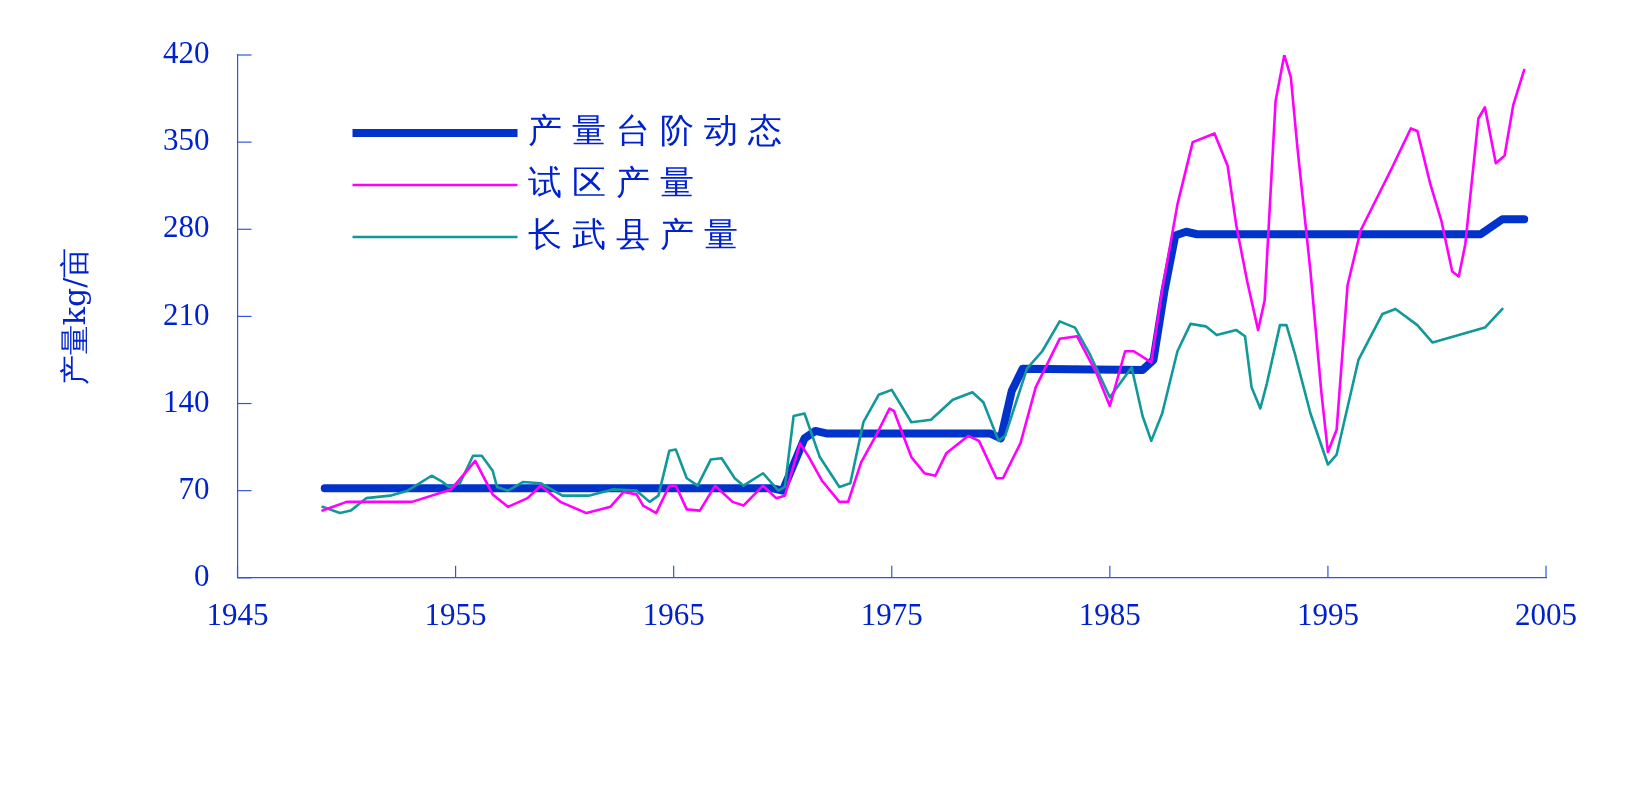 The image size is (1646, 805). What do you see at coordinates (1109, 614) in the screenshot?
I see `x-tick-label: 1985` at bounding box center [1109, 614].